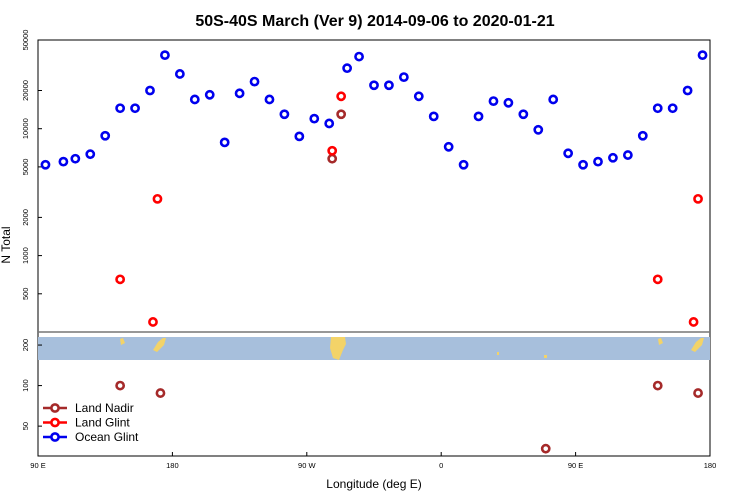  I want to click on y-axis-upper: 500 1000 2000 5000 10000 20000 50000, so click(31, 165).